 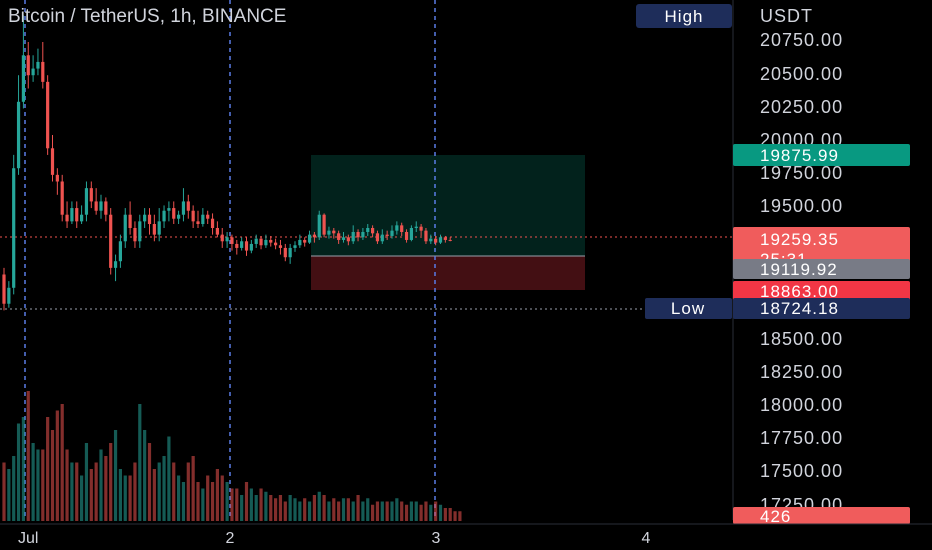 I want to click on stop-price-text: 18863.00, so click(x=799, y=291).